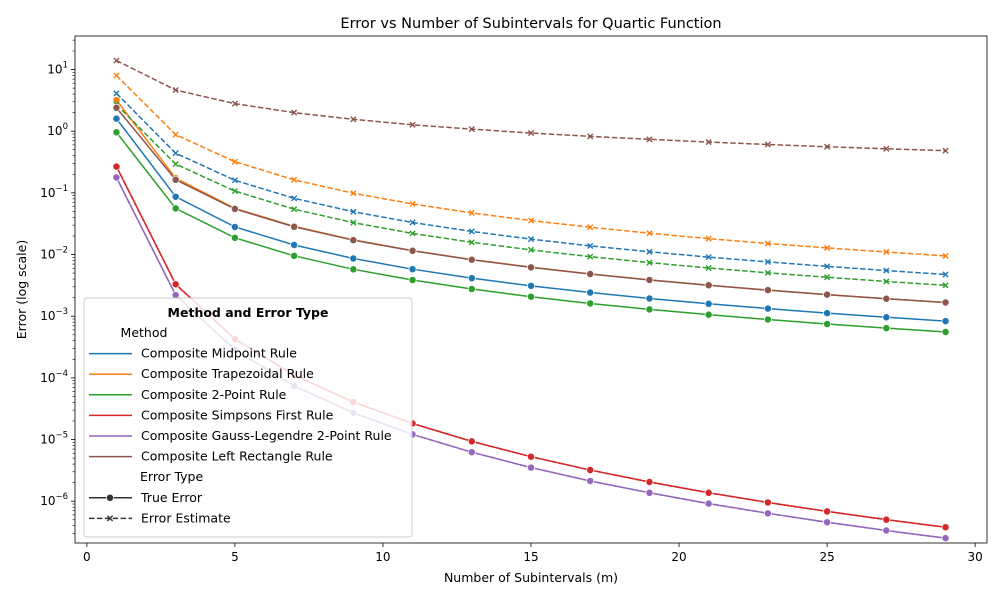 Image resolution: width=1000 pixels, height=600 pixels. I want to click on legend-item-label: Composite Left Rectangle Rule, so click(237, 456).